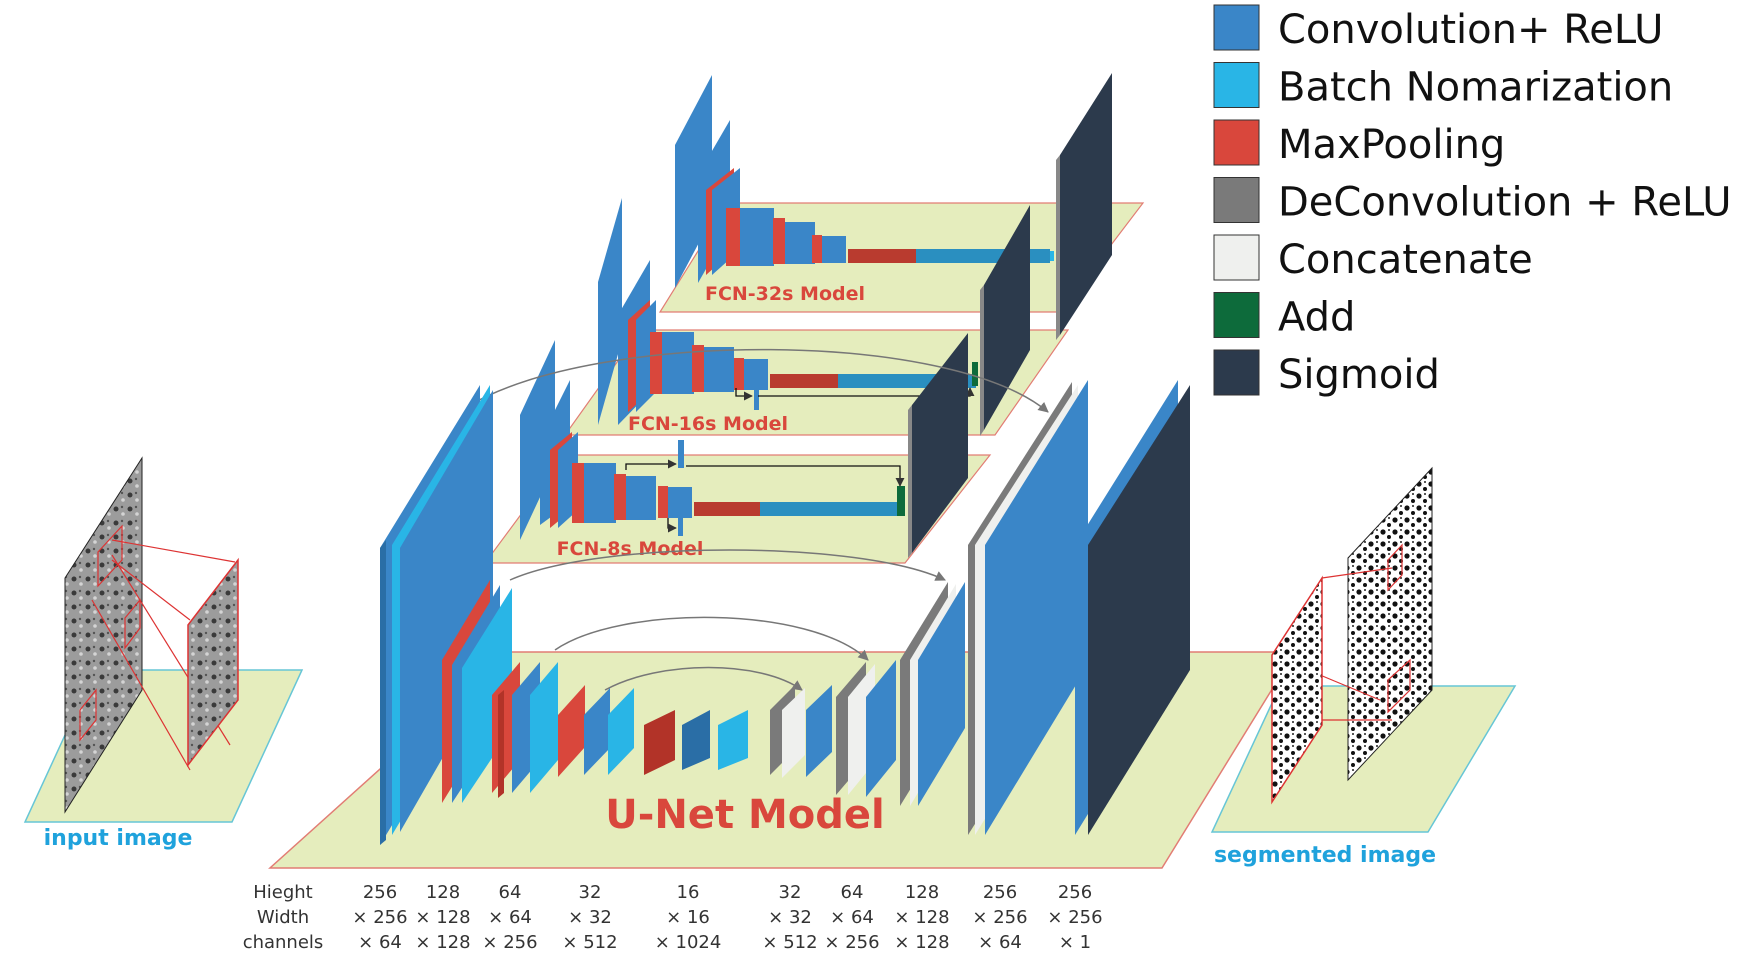  I want to click on dim-row-label: channels, so click(283, 942).